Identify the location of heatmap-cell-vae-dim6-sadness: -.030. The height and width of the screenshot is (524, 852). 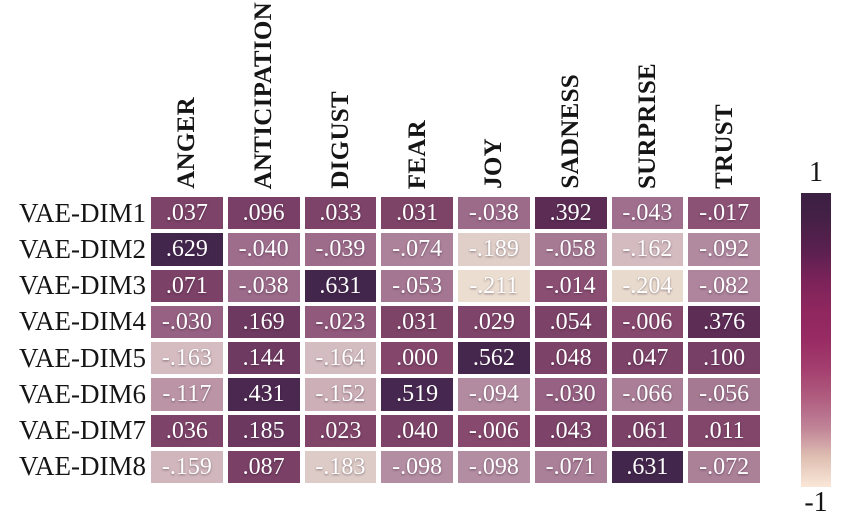
(570, 394).